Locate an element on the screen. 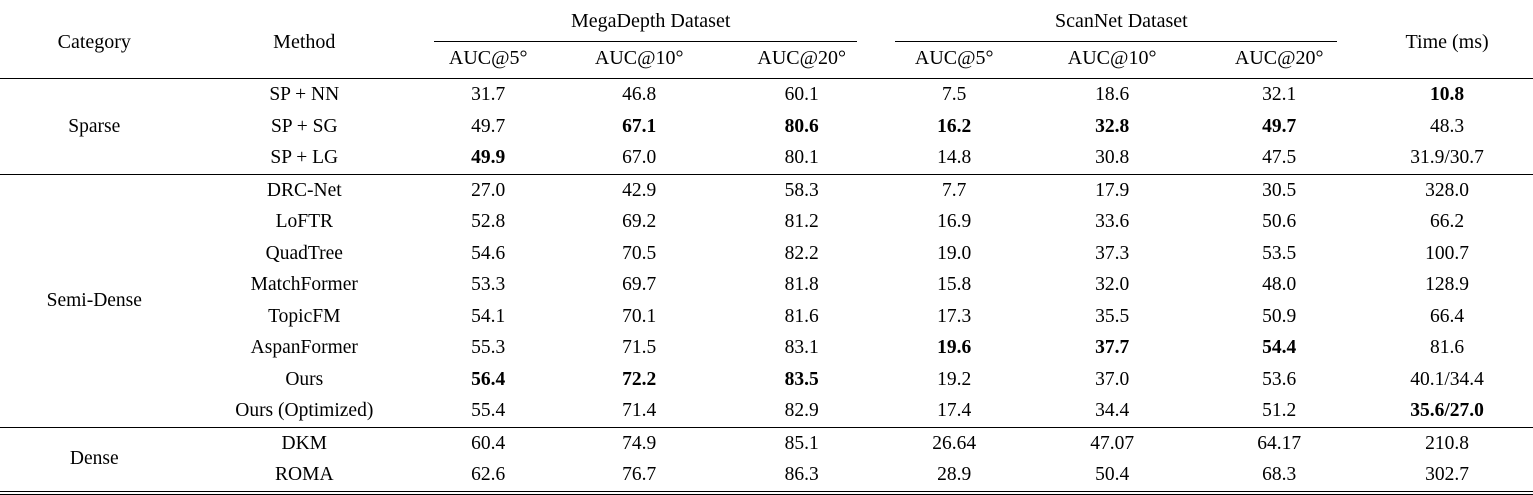 This screenshot has height=495, width=1533. method-cell: Ours is located at coordinates (304, 379).